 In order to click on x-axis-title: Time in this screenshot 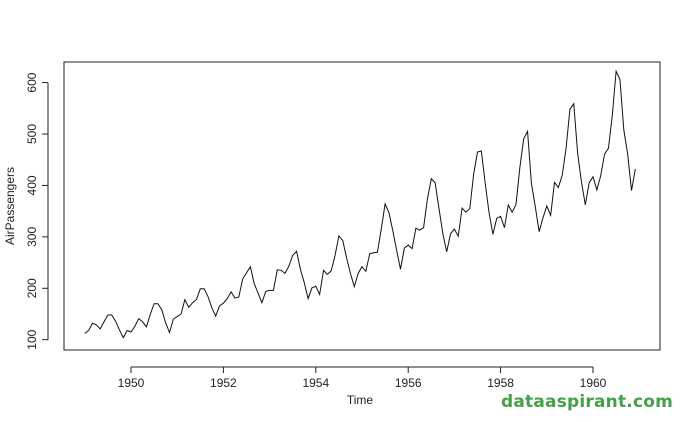, I will do `click(360, 400)`.